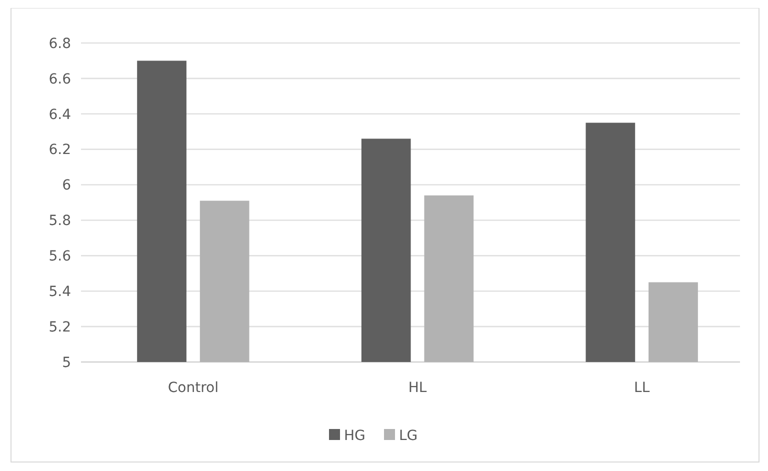 This screenshot has height=471, width=768. What do you see at coordinates (193, 388) in the screenshot?
I see `x-tick-label: Control` at bounding box center [193, 388].